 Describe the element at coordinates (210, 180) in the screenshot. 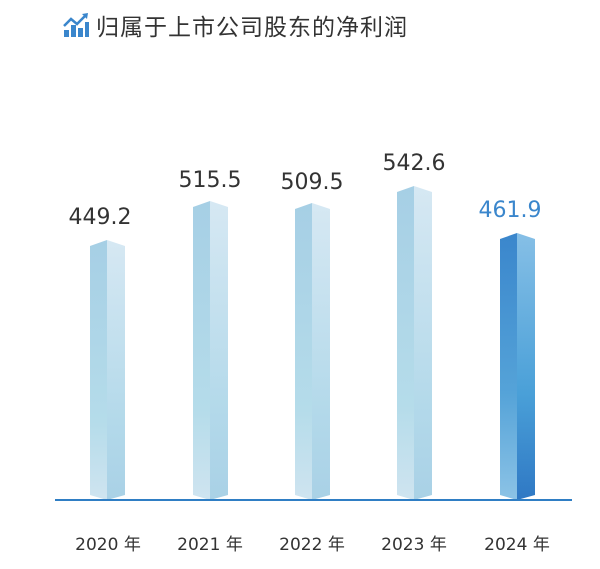

I see `value-label-2021: 515.5` at that location.